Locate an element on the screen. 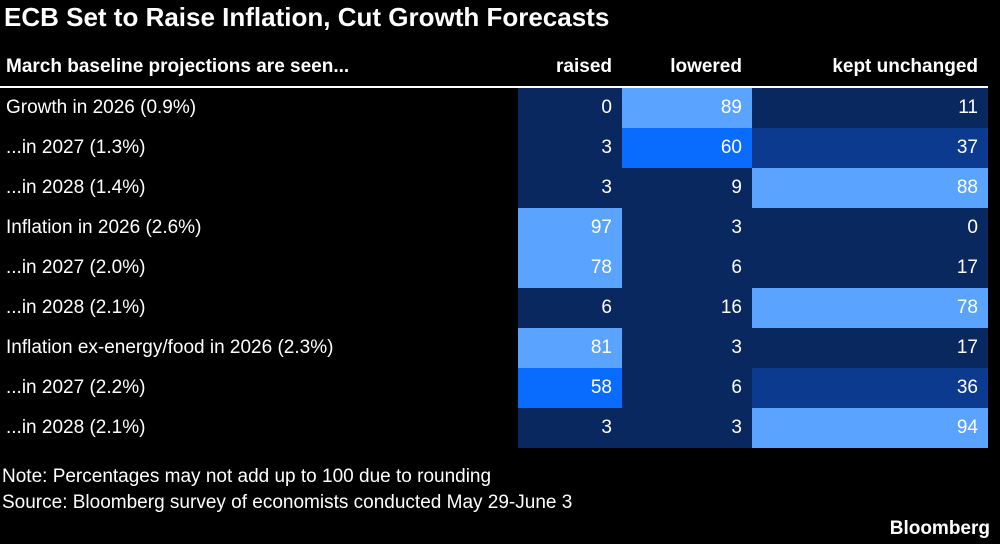 This screenshot has width=1000, height=544. row-label: ...in 2027 (2.0%) is located at coordinates (76, 267).